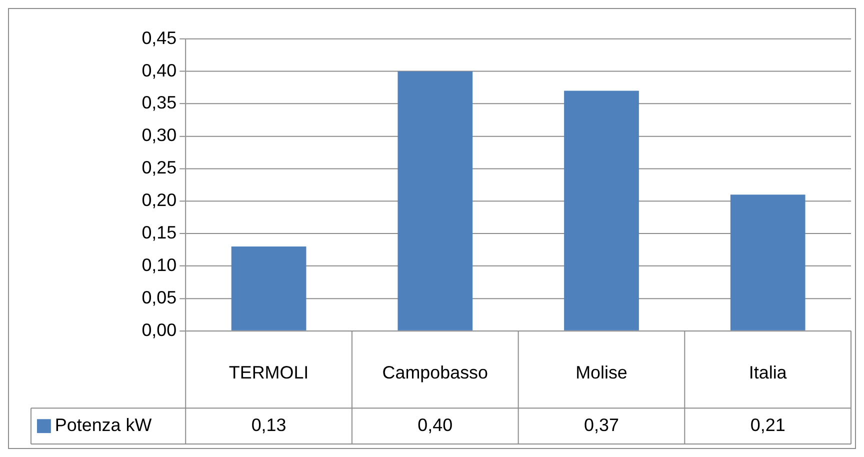  What do you see at coordinates (602, 372) in the screenshot?
I see `x-tick-label: Molise` at bounding box center [602, 372].